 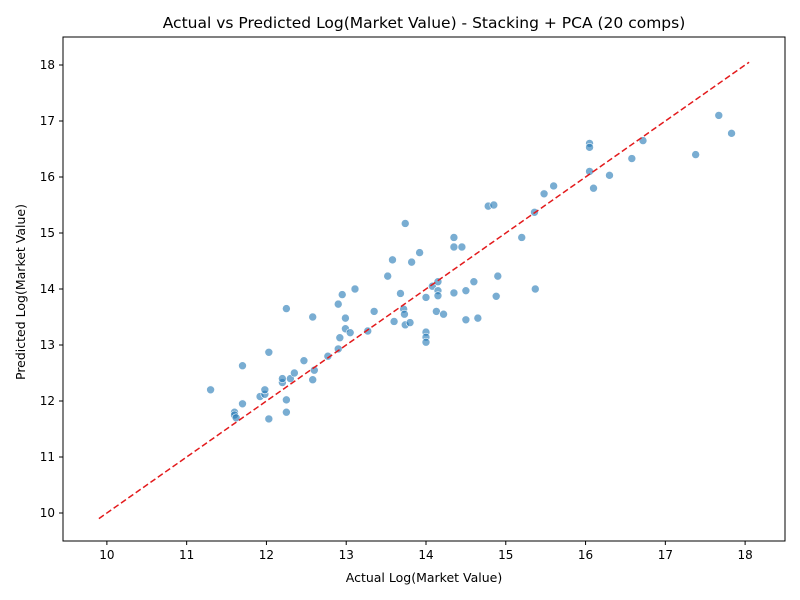 What do you see at coordinates (186, 555) in the screenshot?
I see `x-tick-label: 11` at bounding box center [186, 555].